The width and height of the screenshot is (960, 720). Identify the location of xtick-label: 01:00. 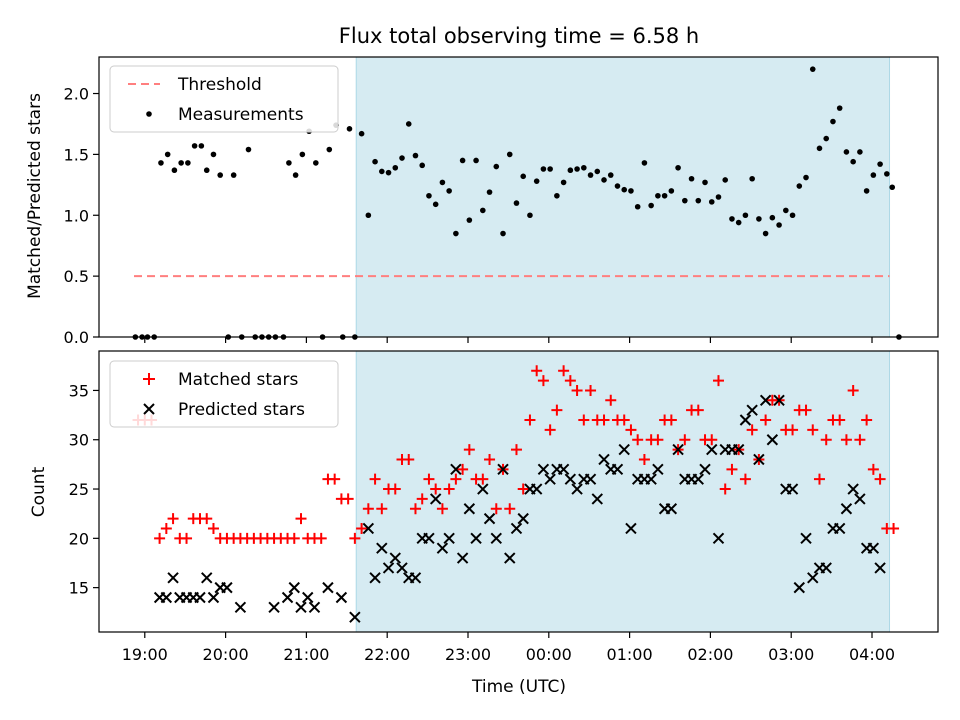
(630, 654).